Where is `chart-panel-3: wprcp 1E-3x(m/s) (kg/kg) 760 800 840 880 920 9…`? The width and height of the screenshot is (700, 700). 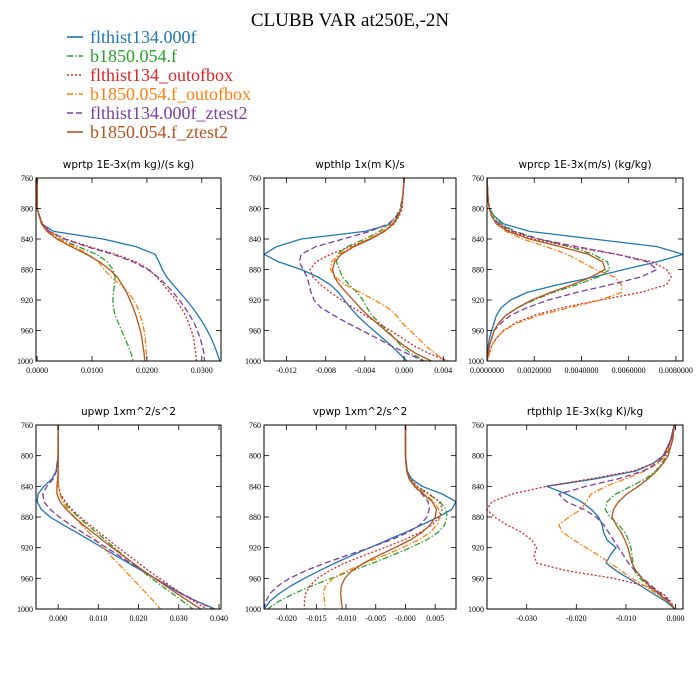
chart-panel-3: wprcp 1E-3x(m/s) (kg/kg) 760 800 840 880 920 9… is located at coordinates (580, 267).